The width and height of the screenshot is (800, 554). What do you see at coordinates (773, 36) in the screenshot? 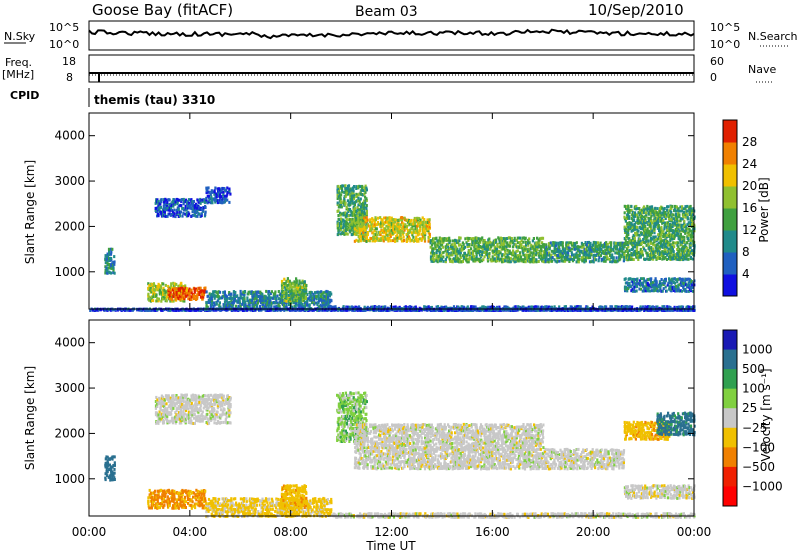
I see `nsearch-label: N.Search` at bounding box center [773, 36].